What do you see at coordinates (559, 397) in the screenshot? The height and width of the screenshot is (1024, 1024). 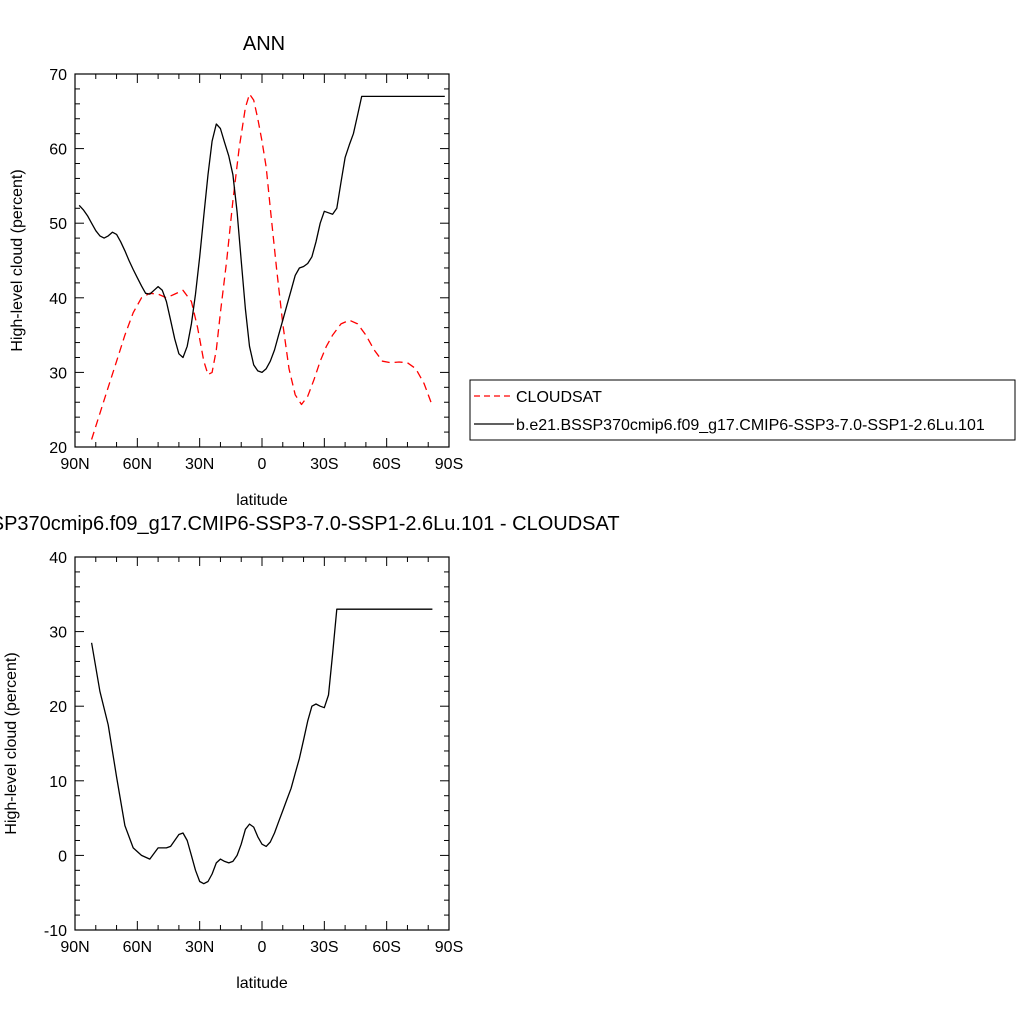 I see `legend-label-cloudsat: CLOUDSAT` at bounding box center [559, 397].